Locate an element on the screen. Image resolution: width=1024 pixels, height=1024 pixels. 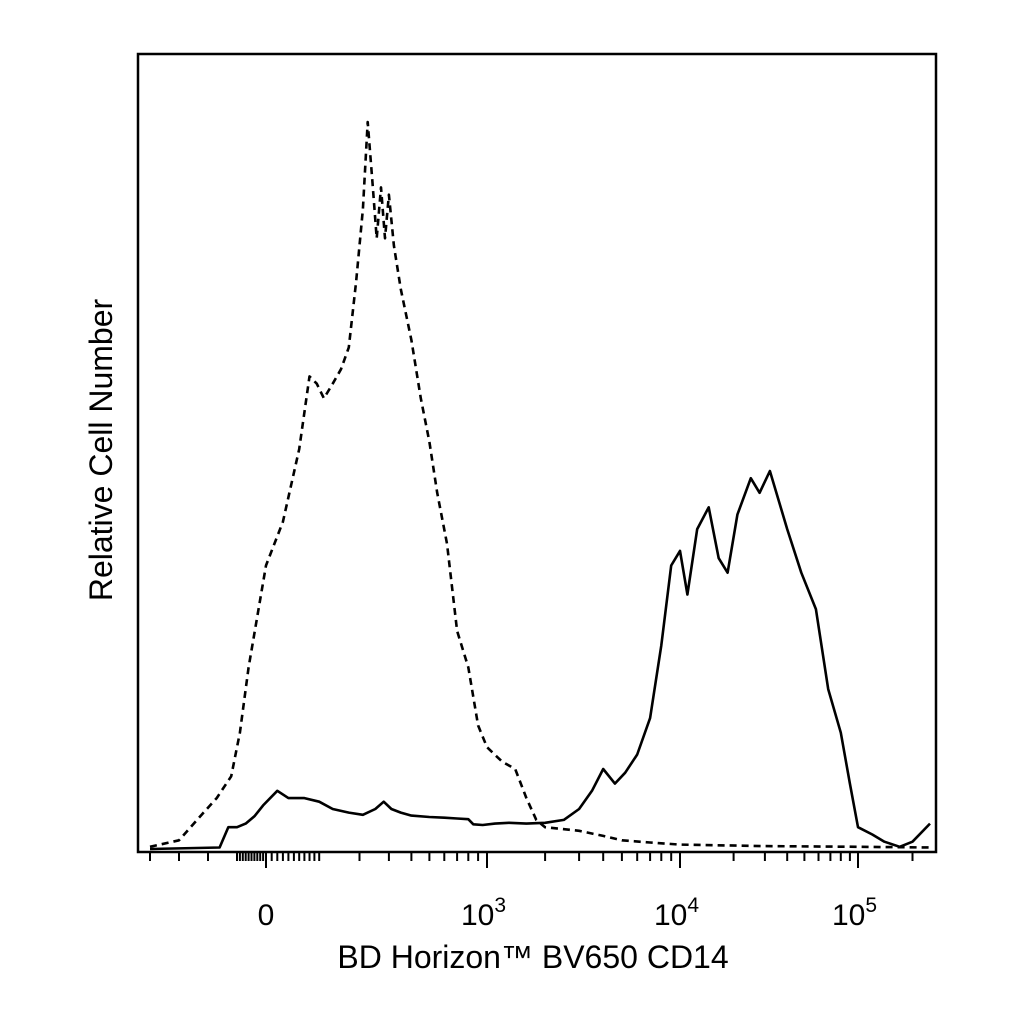
x-axis-label: BD Horizon™ BV650 CD14 is located at coordinates (532, 957).